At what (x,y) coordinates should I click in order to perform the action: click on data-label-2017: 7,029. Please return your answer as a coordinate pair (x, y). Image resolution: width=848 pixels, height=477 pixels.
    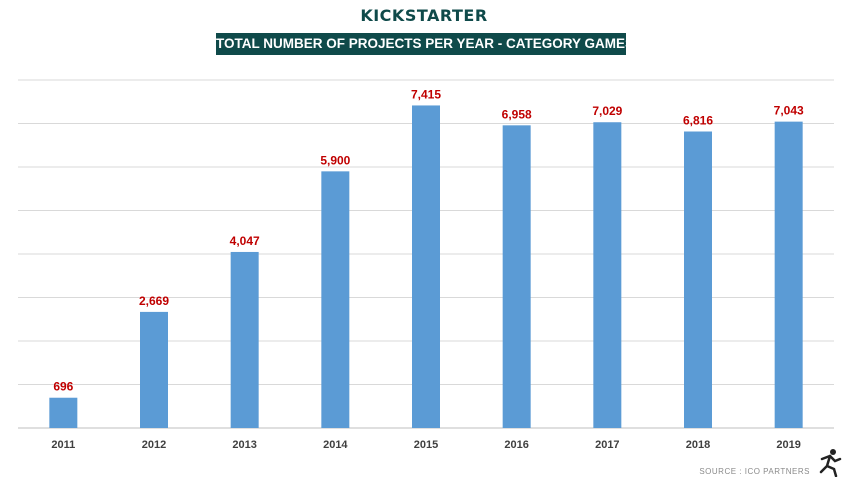
    Looking at the image, I should click on (607, 111).